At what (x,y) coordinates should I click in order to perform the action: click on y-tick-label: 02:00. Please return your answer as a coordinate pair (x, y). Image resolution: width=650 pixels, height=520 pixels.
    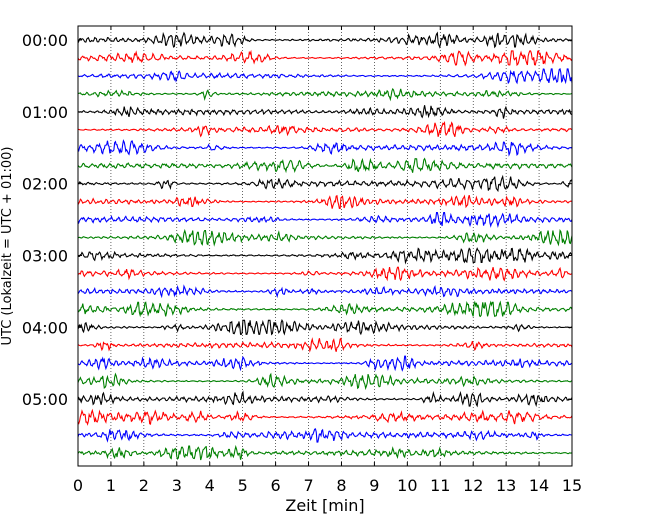
    Looking at the image, I should click on (45, 184).